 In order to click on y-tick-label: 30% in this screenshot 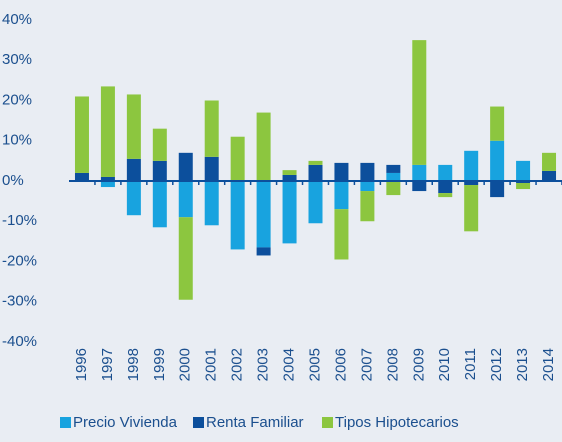, I will do `click(17, 59)`.